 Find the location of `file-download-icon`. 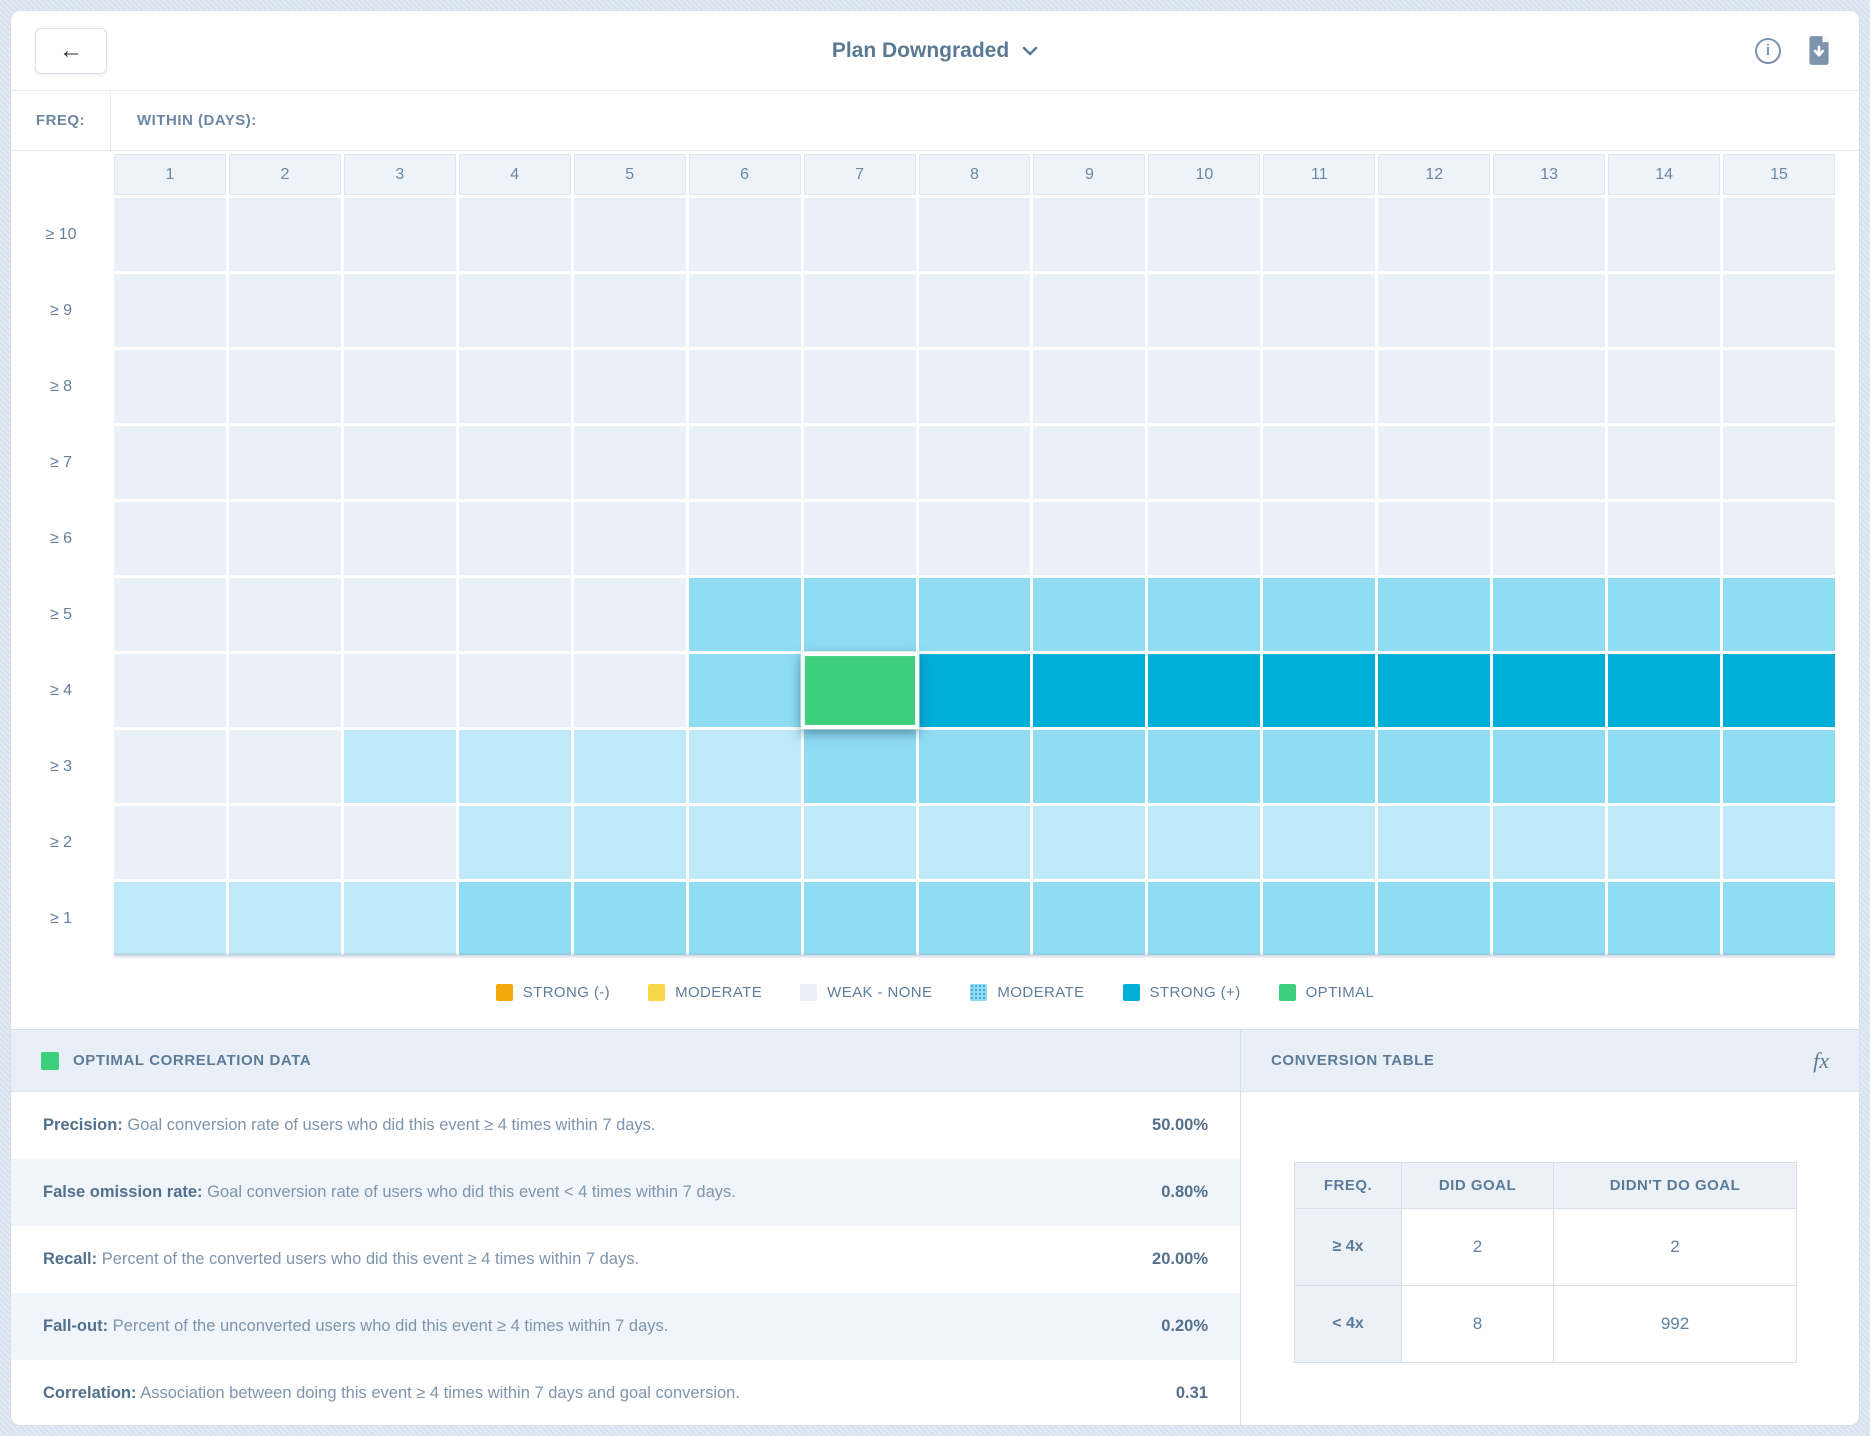

file-download-icon is located at coordinates (1819, 50).